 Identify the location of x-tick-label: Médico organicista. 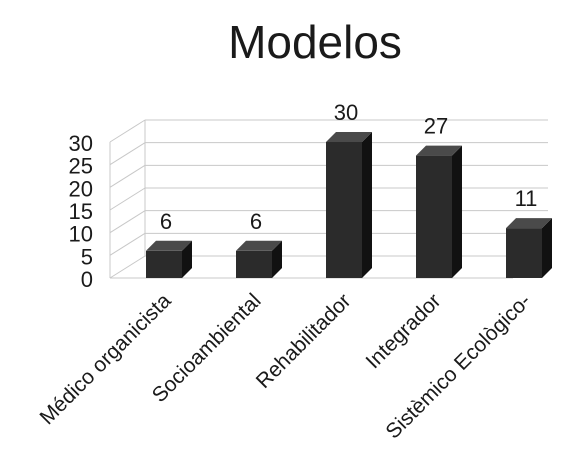
(105, 359).